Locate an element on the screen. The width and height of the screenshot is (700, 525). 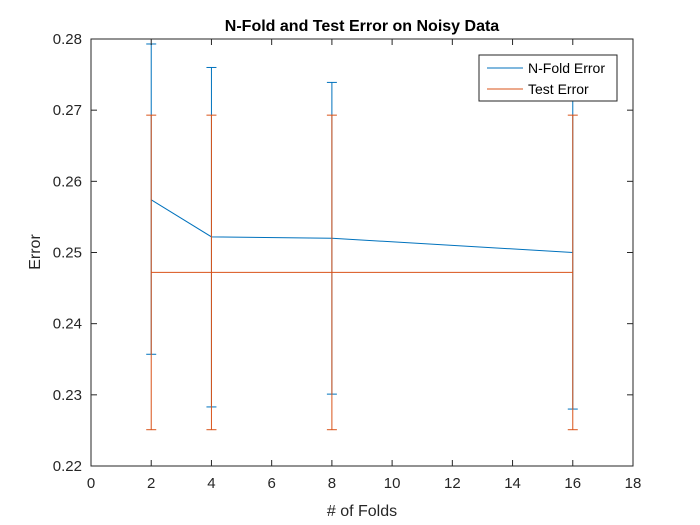
y-tick-label: 0.25 is located at coordinates (67, 253).